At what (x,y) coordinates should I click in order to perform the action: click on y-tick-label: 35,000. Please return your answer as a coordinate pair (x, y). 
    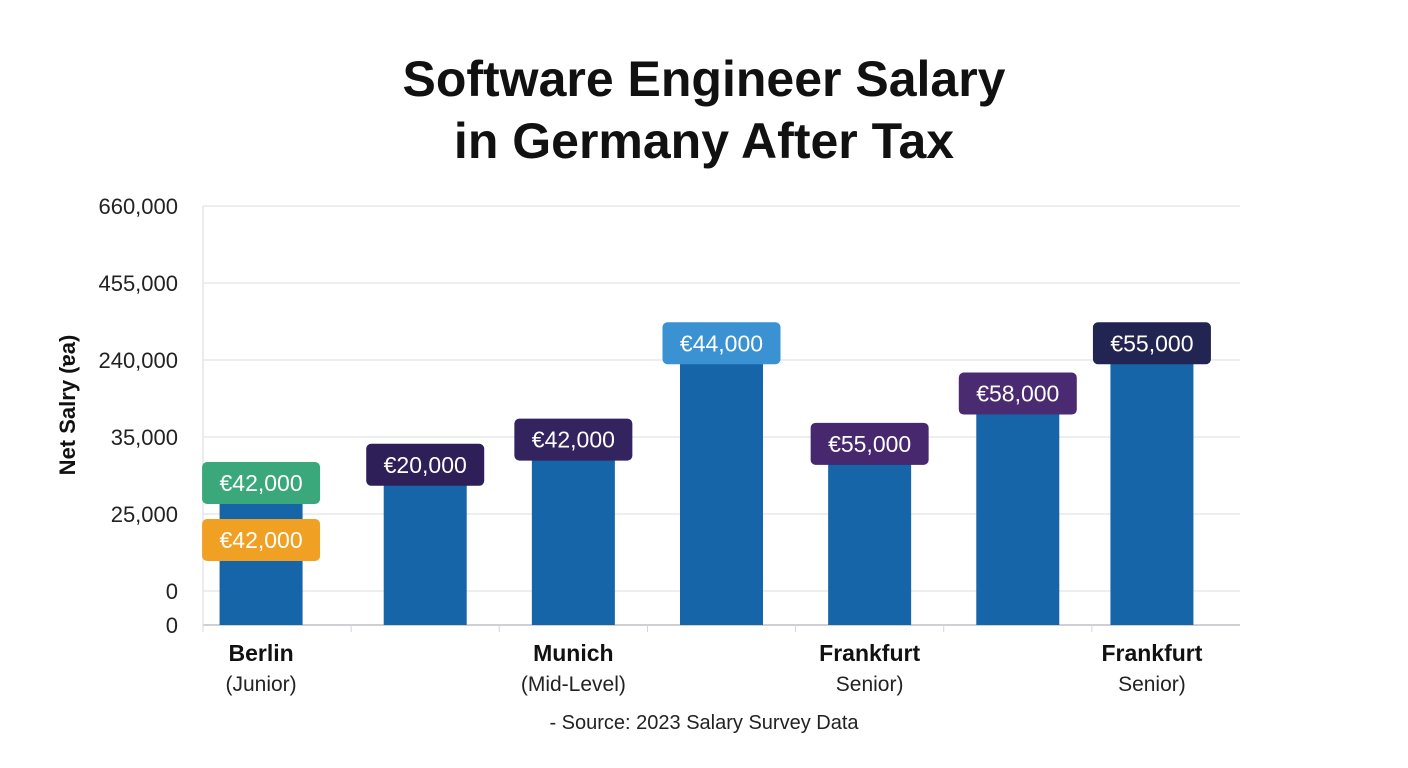
    Looking at the image, I should click on (144, 437).